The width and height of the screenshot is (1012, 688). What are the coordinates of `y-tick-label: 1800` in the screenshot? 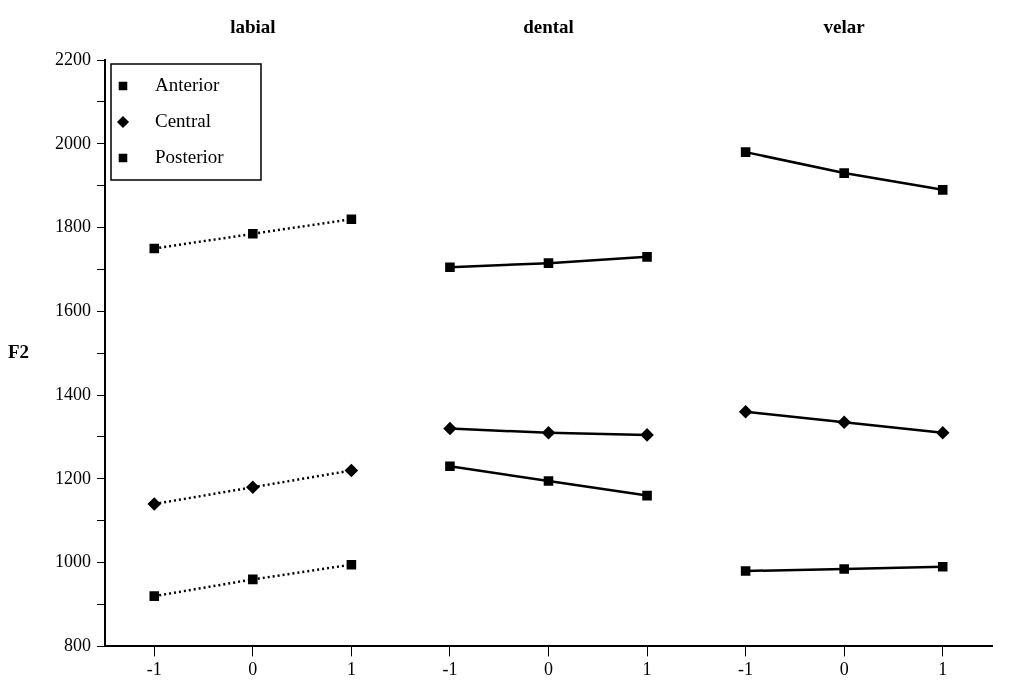 It's located at (73, 226).